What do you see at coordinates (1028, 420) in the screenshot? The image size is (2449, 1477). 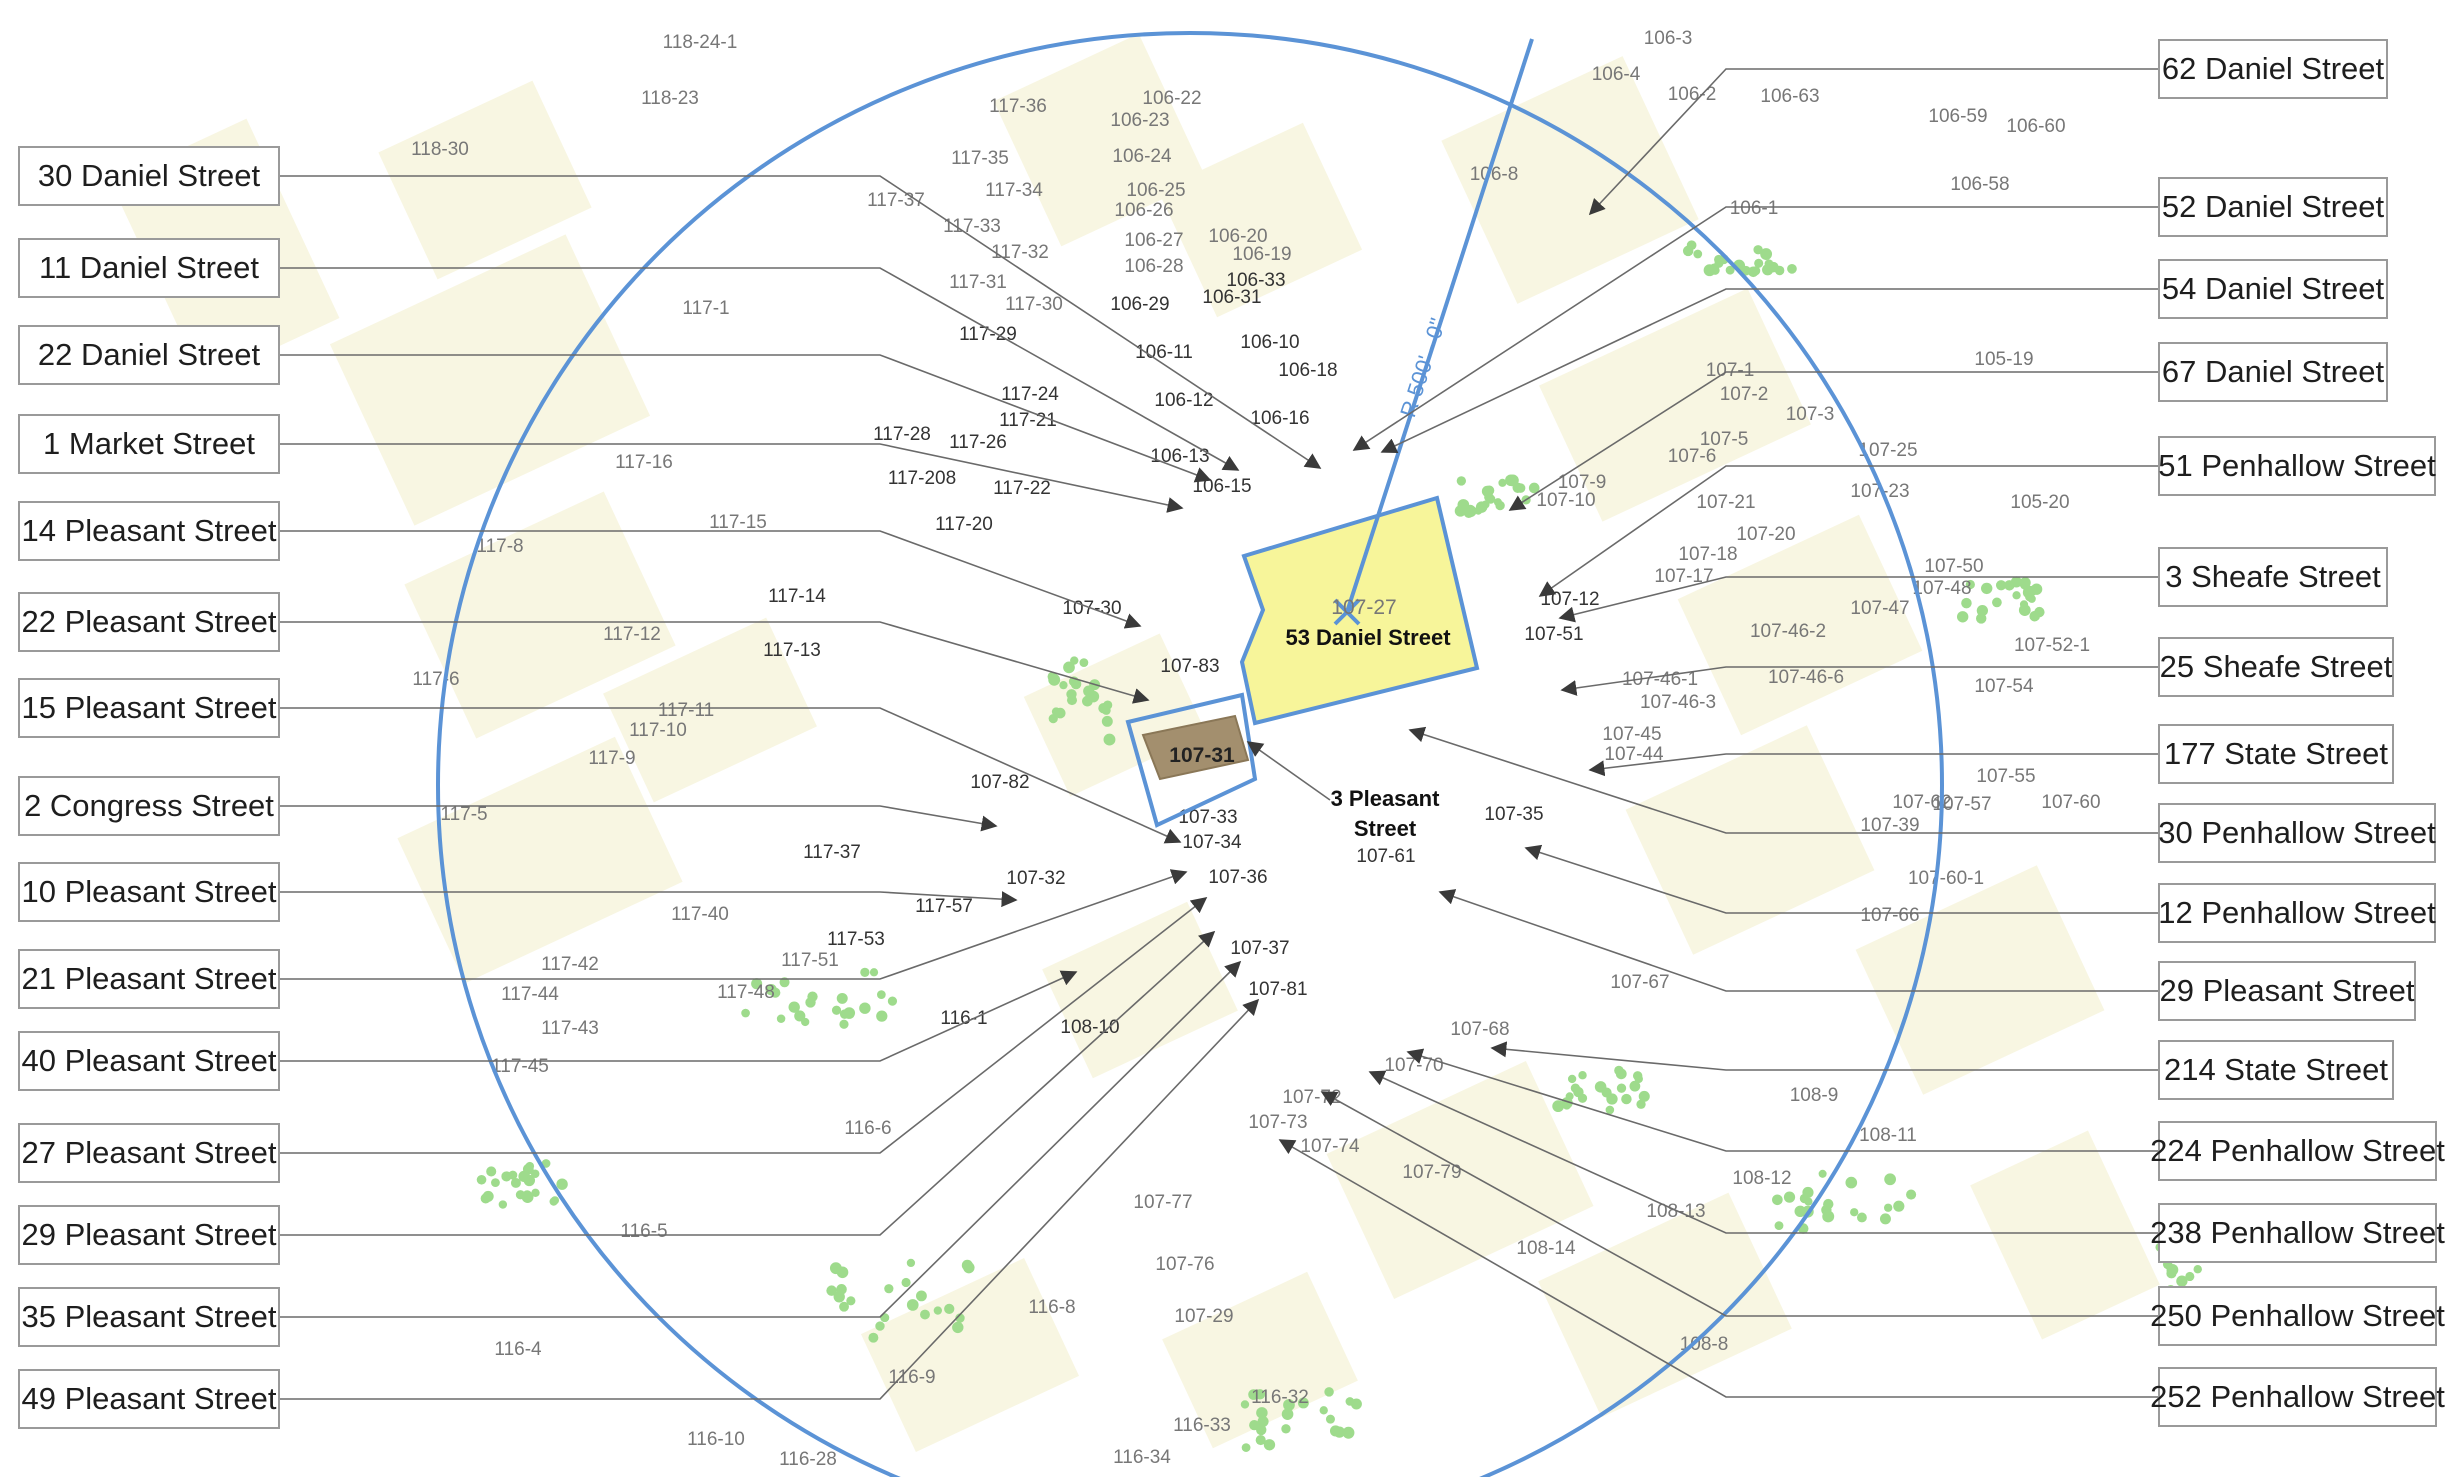 I see `parcel-number: 117-21` at bounding box center [1028, 420].